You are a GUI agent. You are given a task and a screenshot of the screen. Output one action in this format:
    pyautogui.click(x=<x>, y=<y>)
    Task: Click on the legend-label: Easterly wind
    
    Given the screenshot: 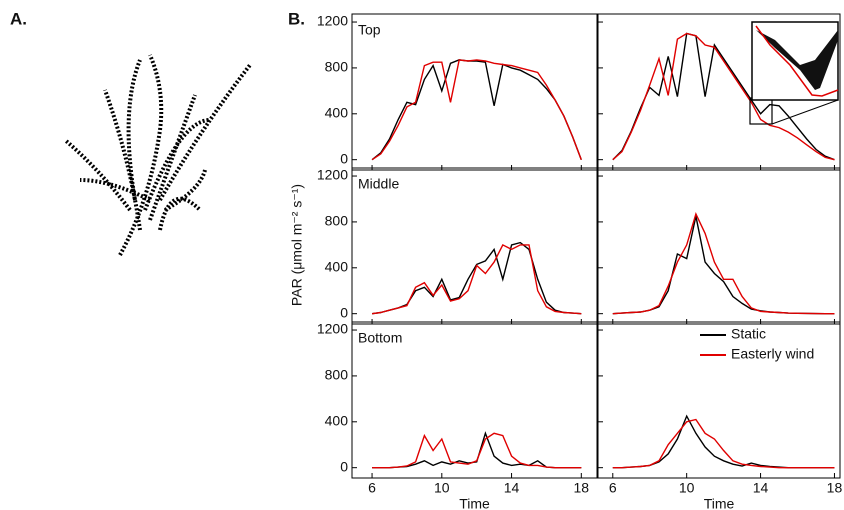 What is the action you would take?
    pyautogui.click(x=772, y=354)
    